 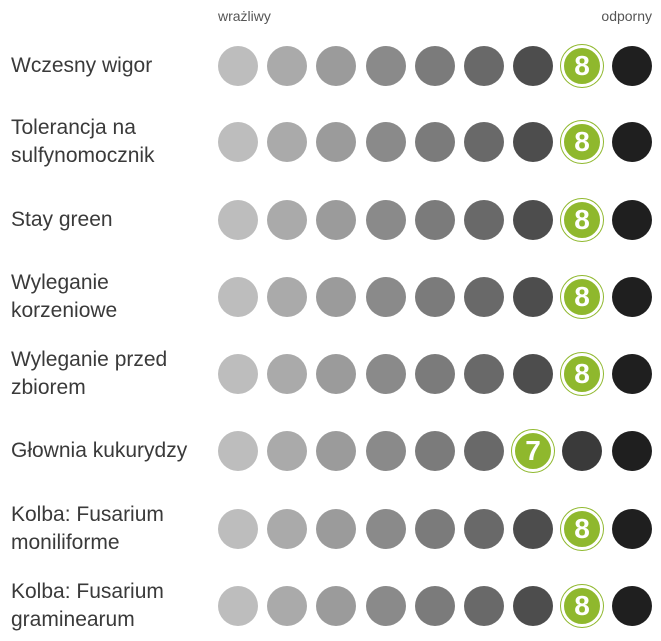 I want to click on rating-row: Wyleganie przed zbiorem 8, so click(x=330, y=374).